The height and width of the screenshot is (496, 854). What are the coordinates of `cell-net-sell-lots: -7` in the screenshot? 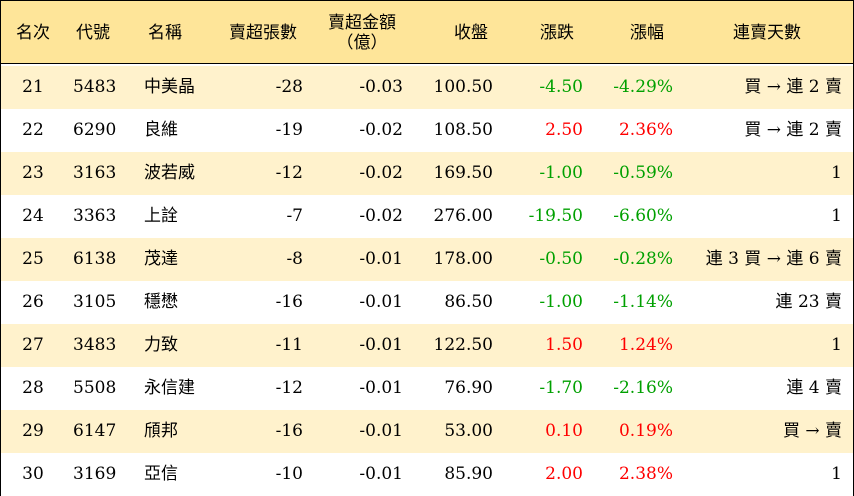 It's located at (294, 216).